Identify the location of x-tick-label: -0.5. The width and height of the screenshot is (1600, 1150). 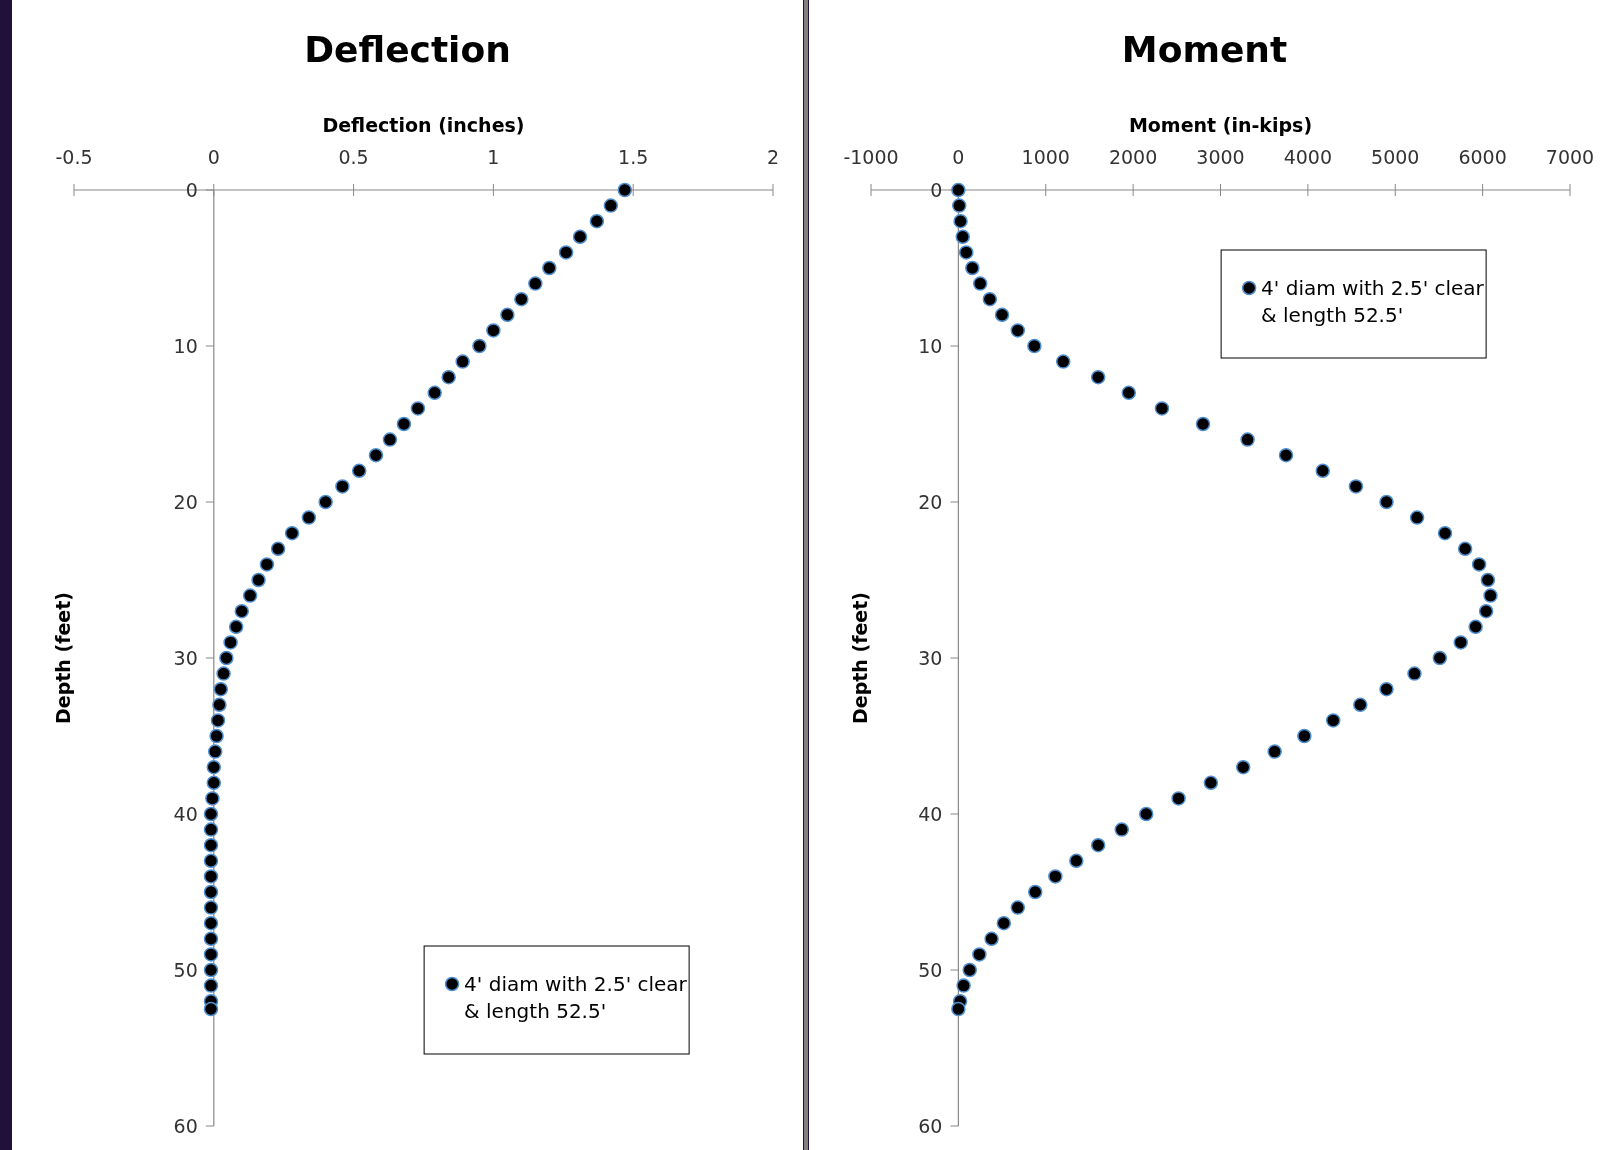
(74, 157).